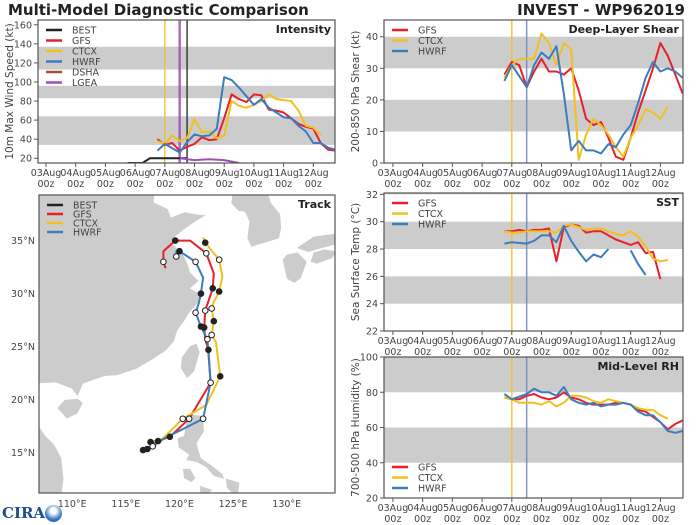 This screenshot has height=525, width=700. Describe the element at coordinates (356, 92) in the screenshot. I see `y-axis-label: 200-850 hPa Shear (kt)` at that location.